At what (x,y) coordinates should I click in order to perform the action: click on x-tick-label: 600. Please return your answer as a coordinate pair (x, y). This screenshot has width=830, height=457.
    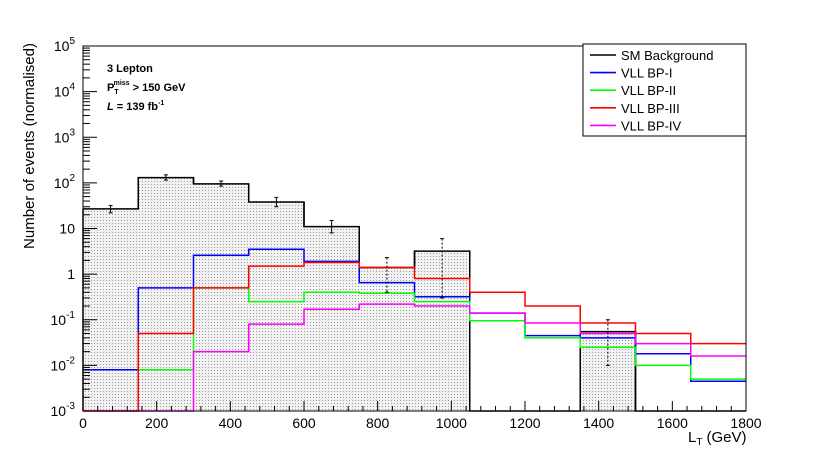
    Looking at the image, I should click on (304, 423).